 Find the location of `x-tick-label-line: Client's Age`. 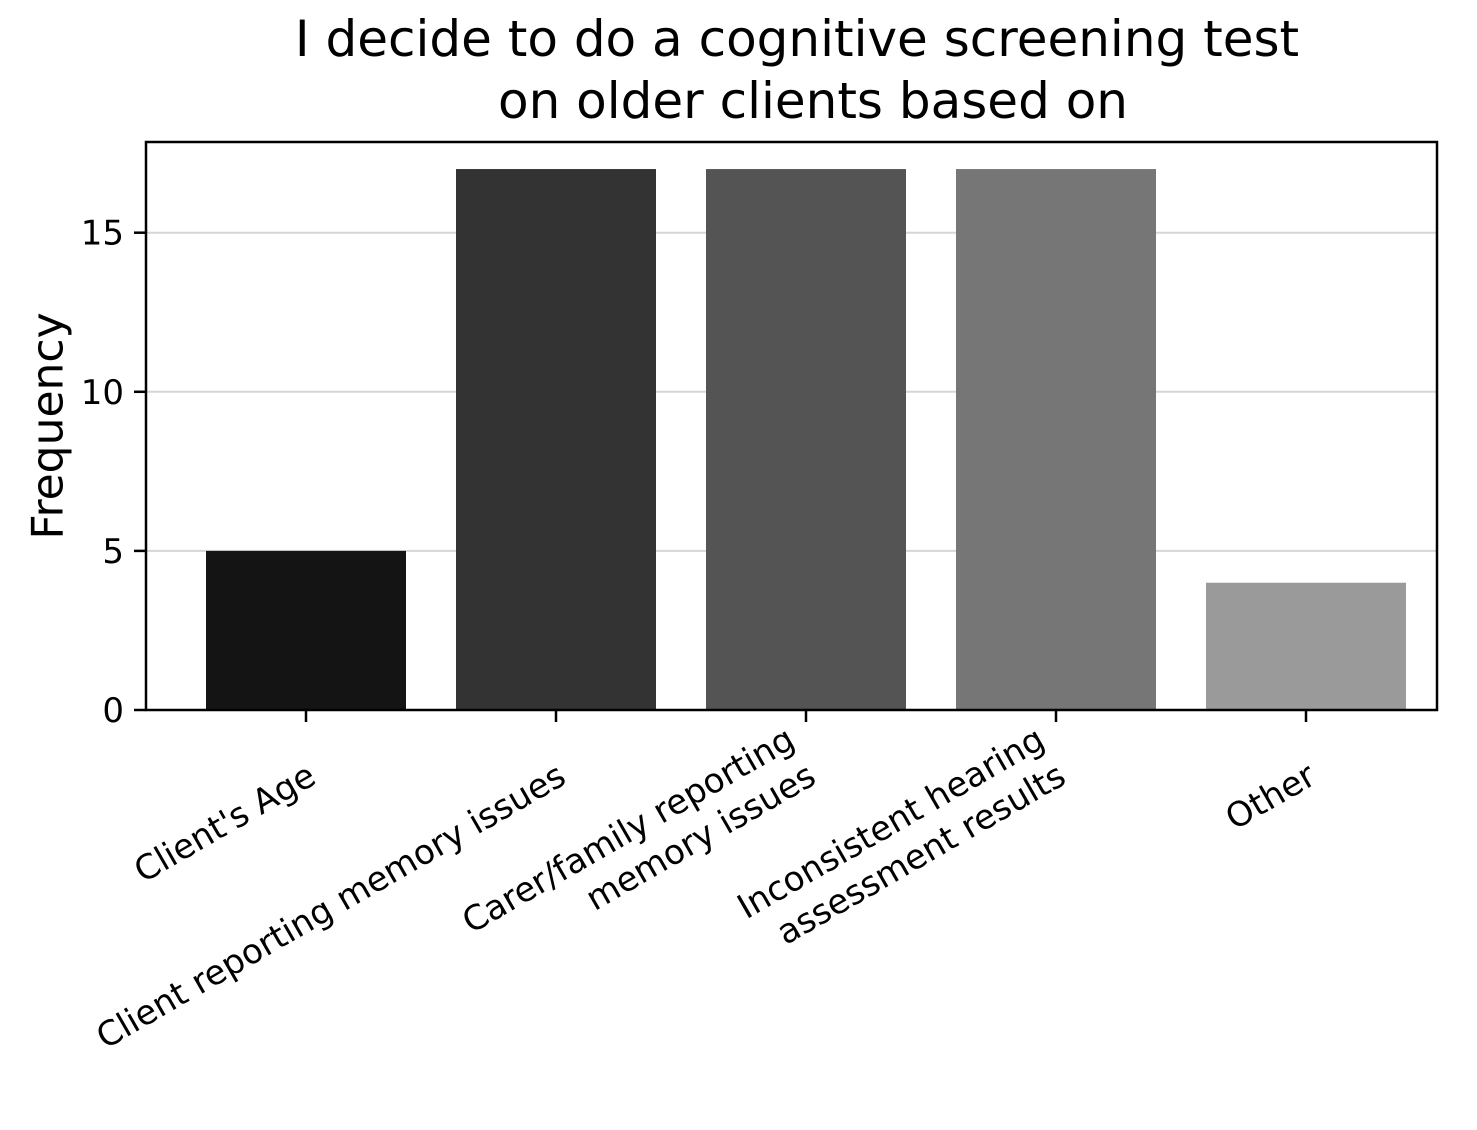

x-tick-label-line: Client's Age is located at coordinates (225, 824).